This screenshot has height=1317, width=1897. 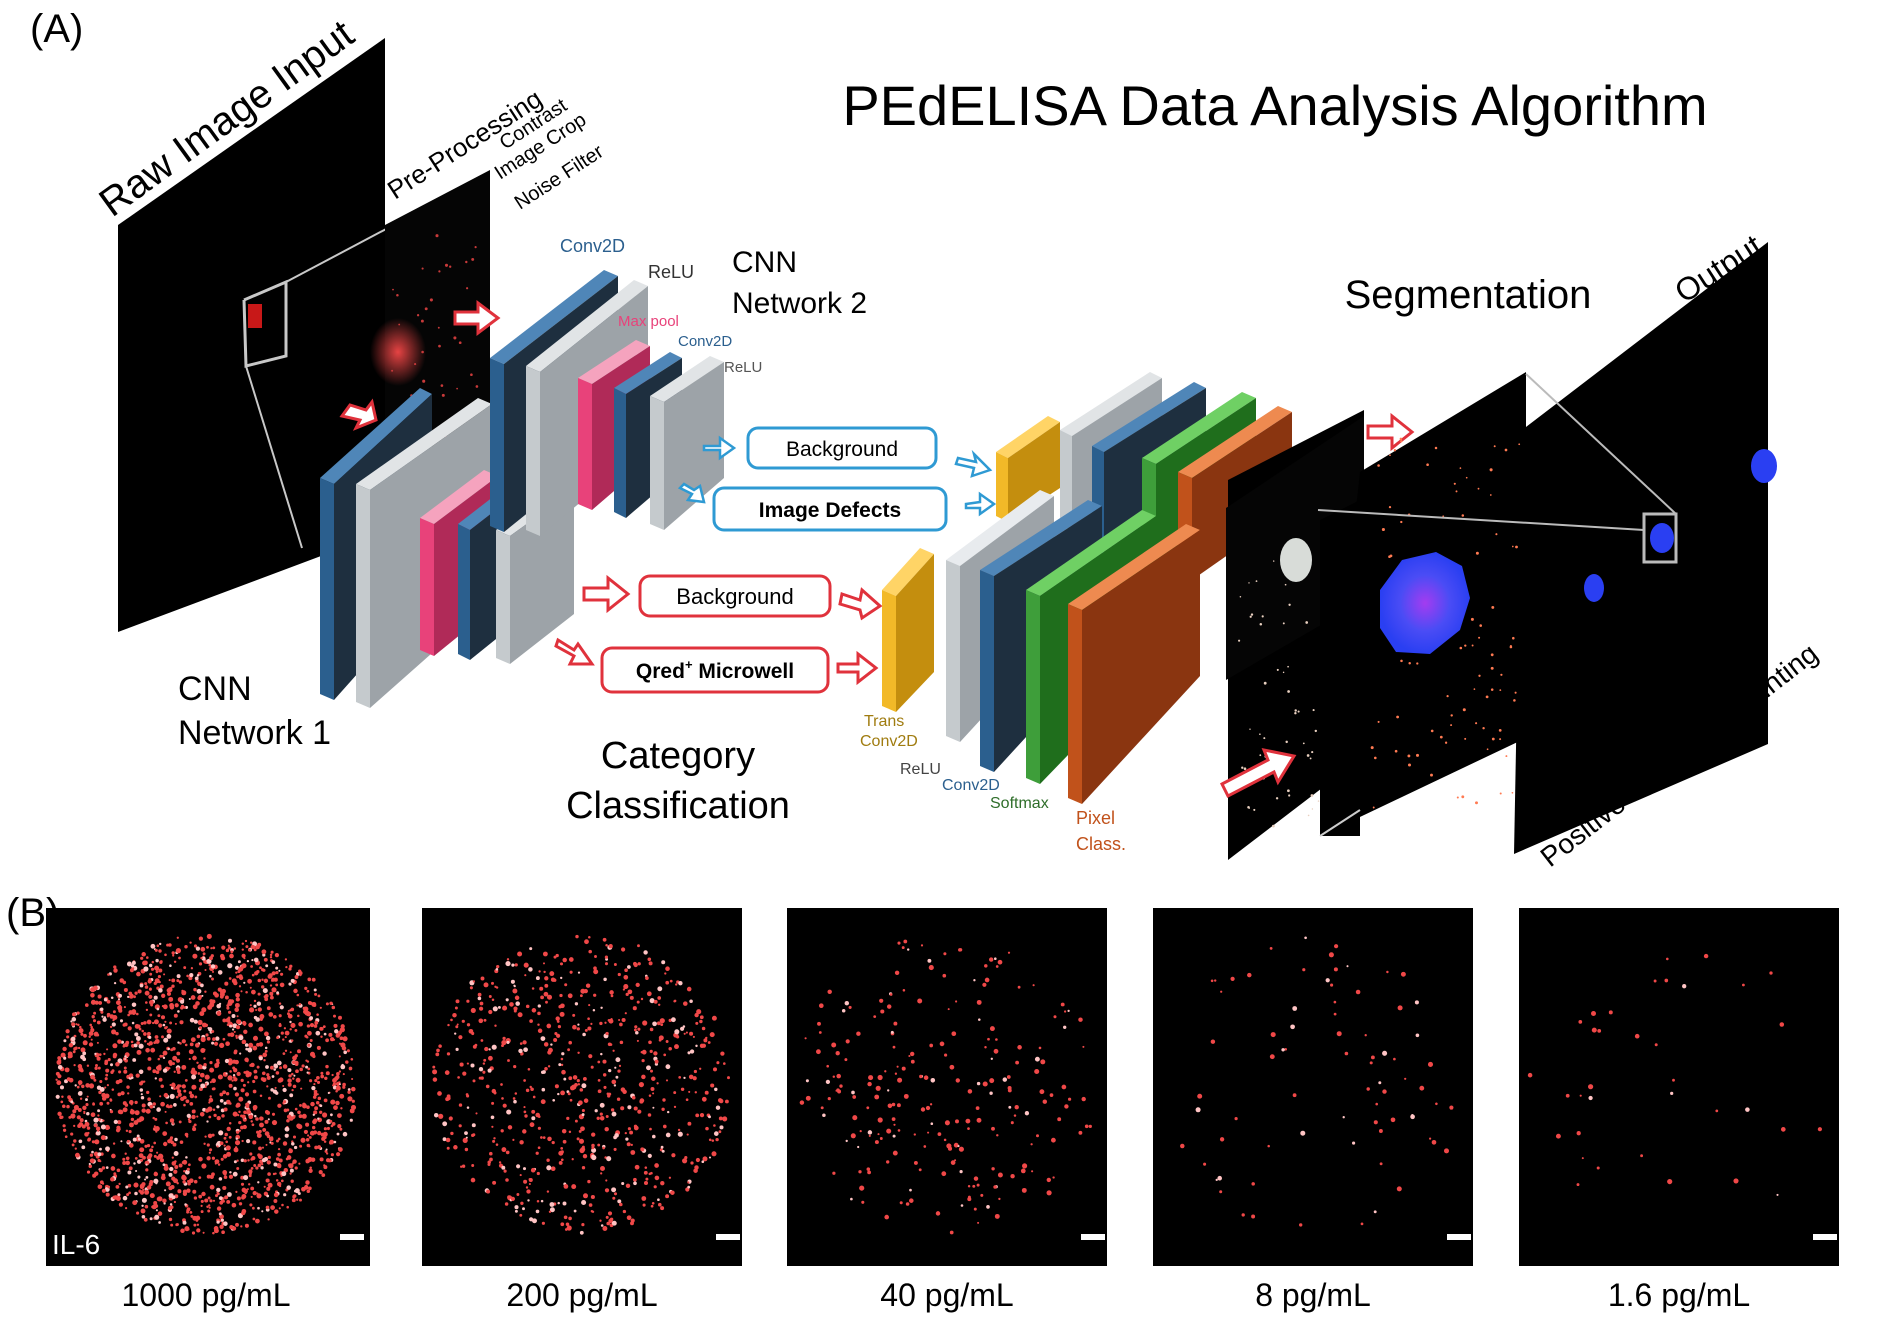 What do you see at coordinates (657, 463) in the screenshot?
I see `cnn2-relu2-front` at bounding box center [657, 463].